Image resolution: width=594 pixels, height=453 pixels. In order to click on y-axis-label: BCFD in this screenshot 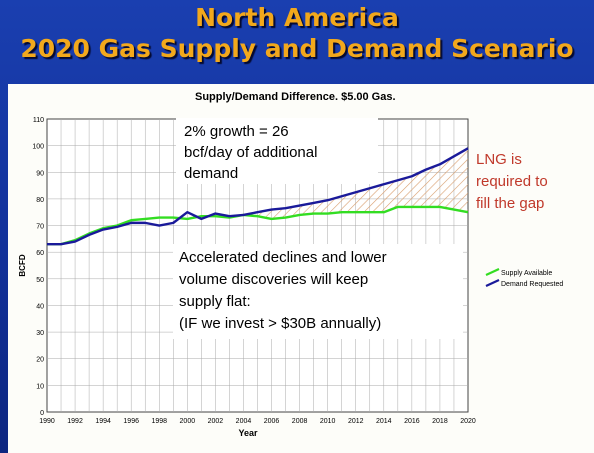, I will do `click(22, 265)`.